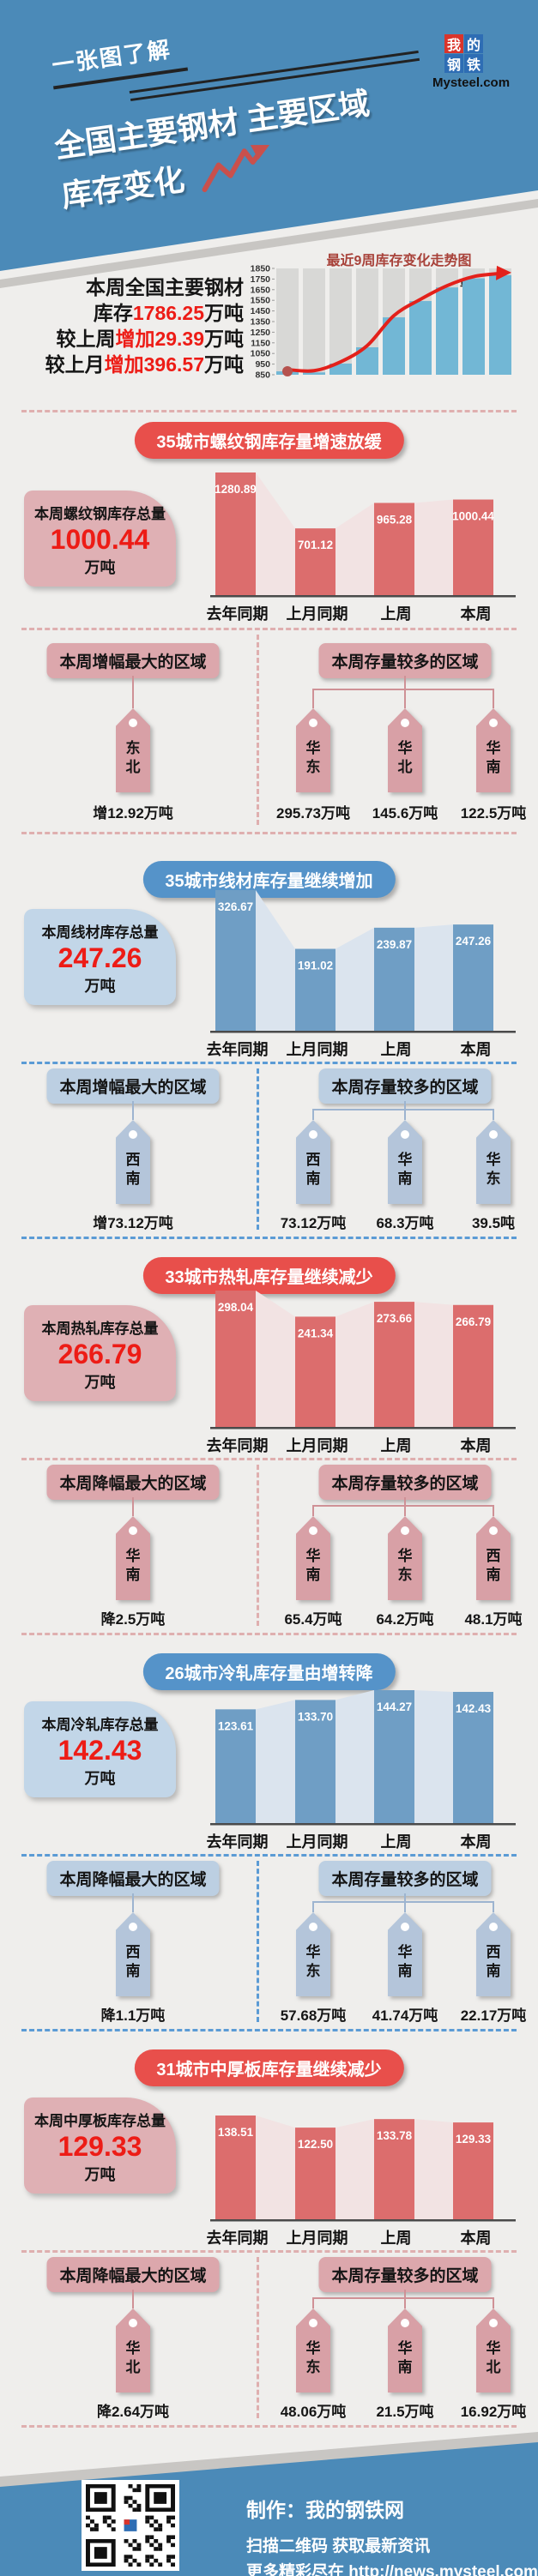 This screenshot has height=2576, width=538. Describe the element at coordinates (473, 516) in the screenshot. I see `svg-text: 1000.44` at that location.